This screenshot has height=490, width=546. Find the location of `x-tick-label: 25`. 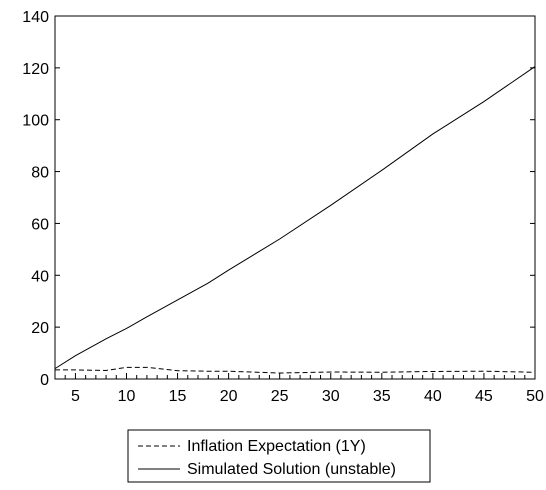

x-tick-label: 25 is located at coordinates (280, 396).